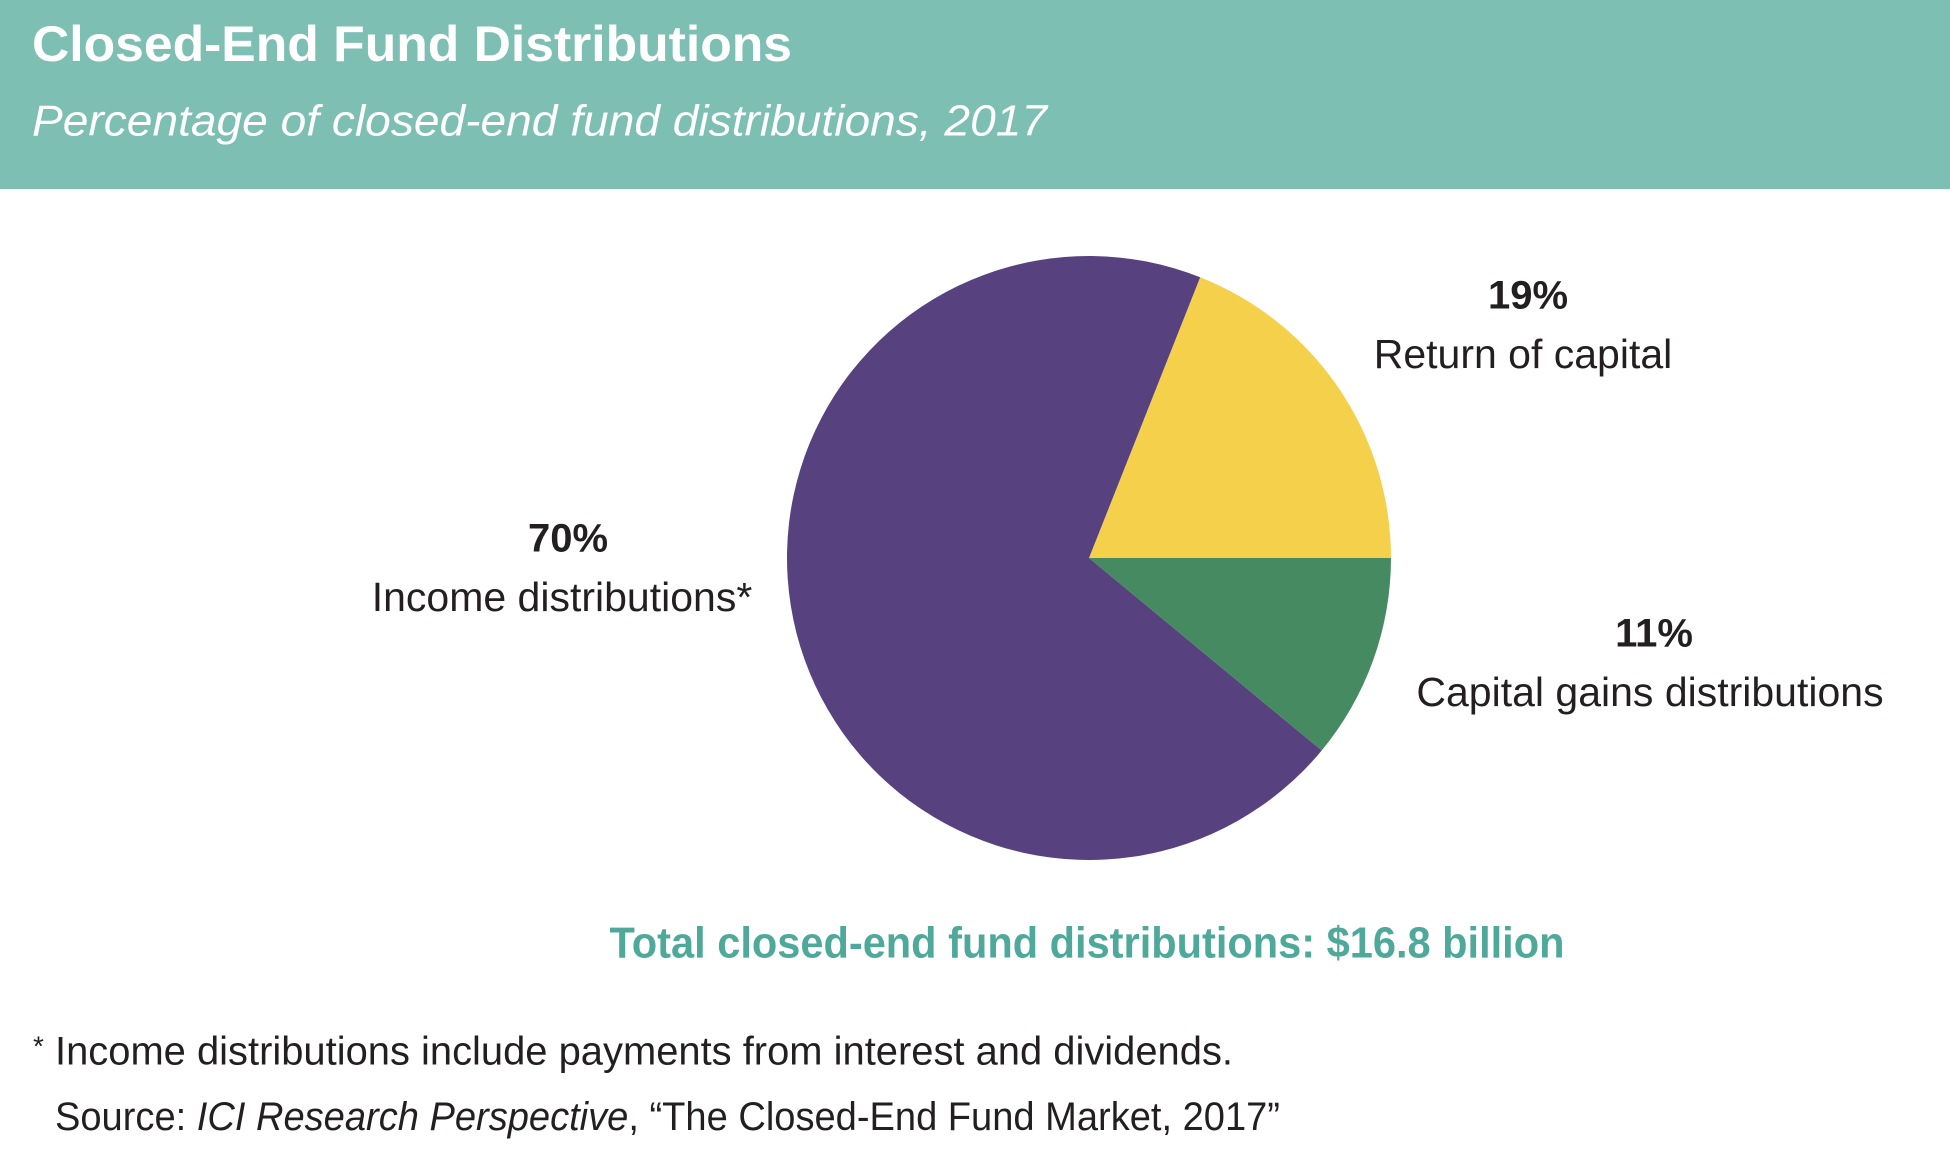  Describe the element at coordinates (1523, 354) in the screenshot. I see `slice-category-label: Return of capital` at that location.